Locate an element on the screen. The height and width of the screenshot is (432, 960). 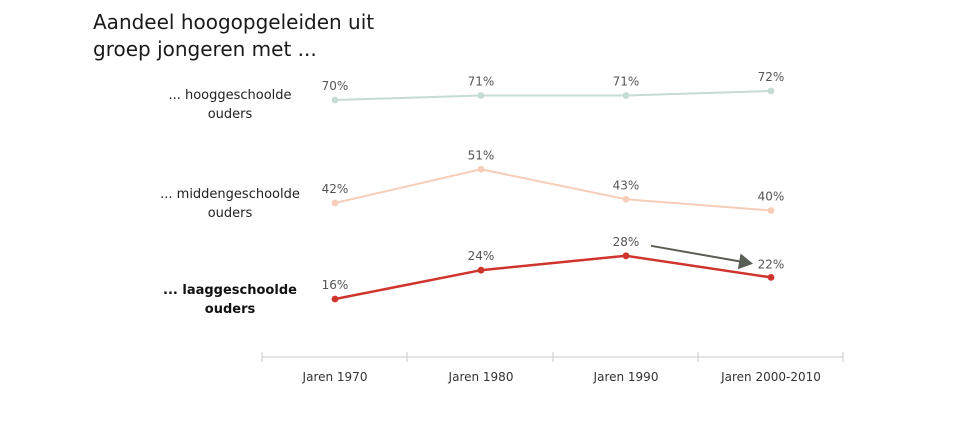
series-label-hooggeschoolde: ... hooggeschoolde ouders is located at coordinates (230, 105).